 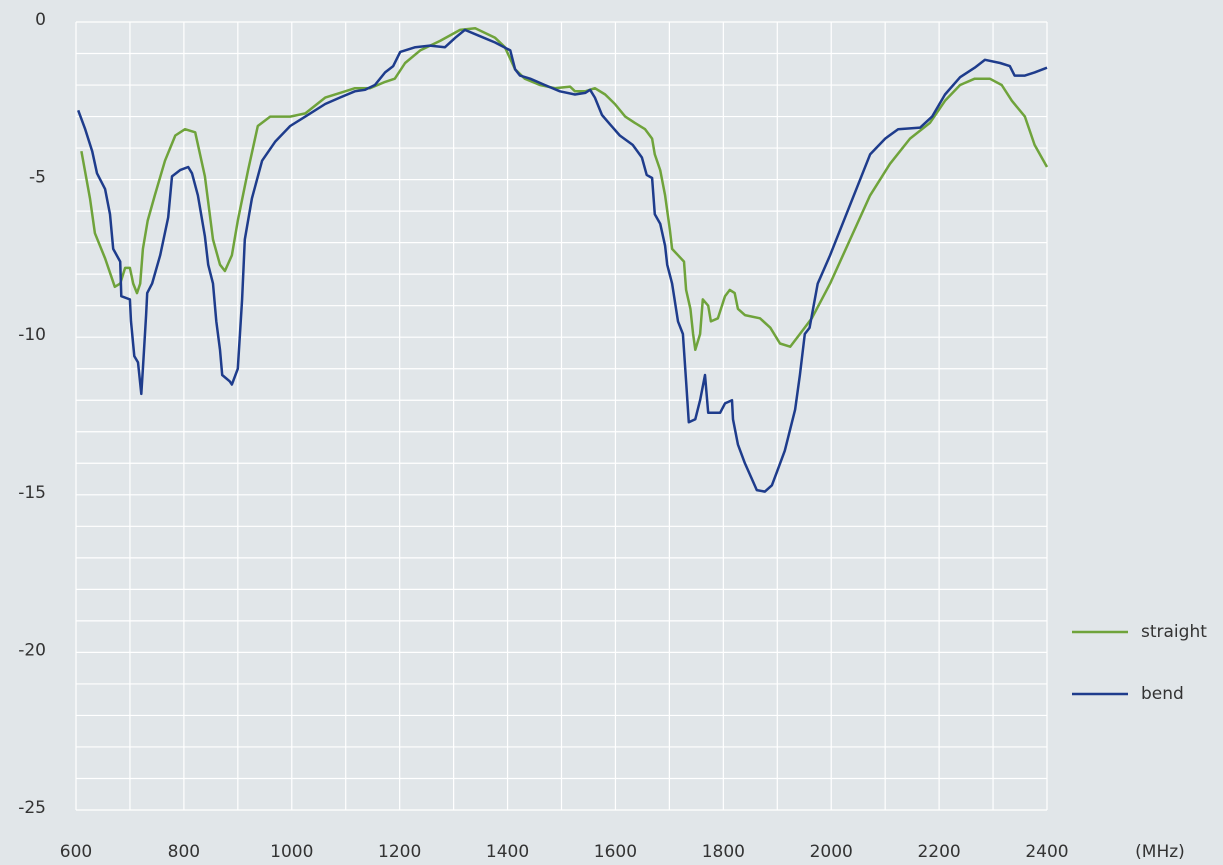 I want to click on y-tick-label: -25, so click(x=32, y=808).